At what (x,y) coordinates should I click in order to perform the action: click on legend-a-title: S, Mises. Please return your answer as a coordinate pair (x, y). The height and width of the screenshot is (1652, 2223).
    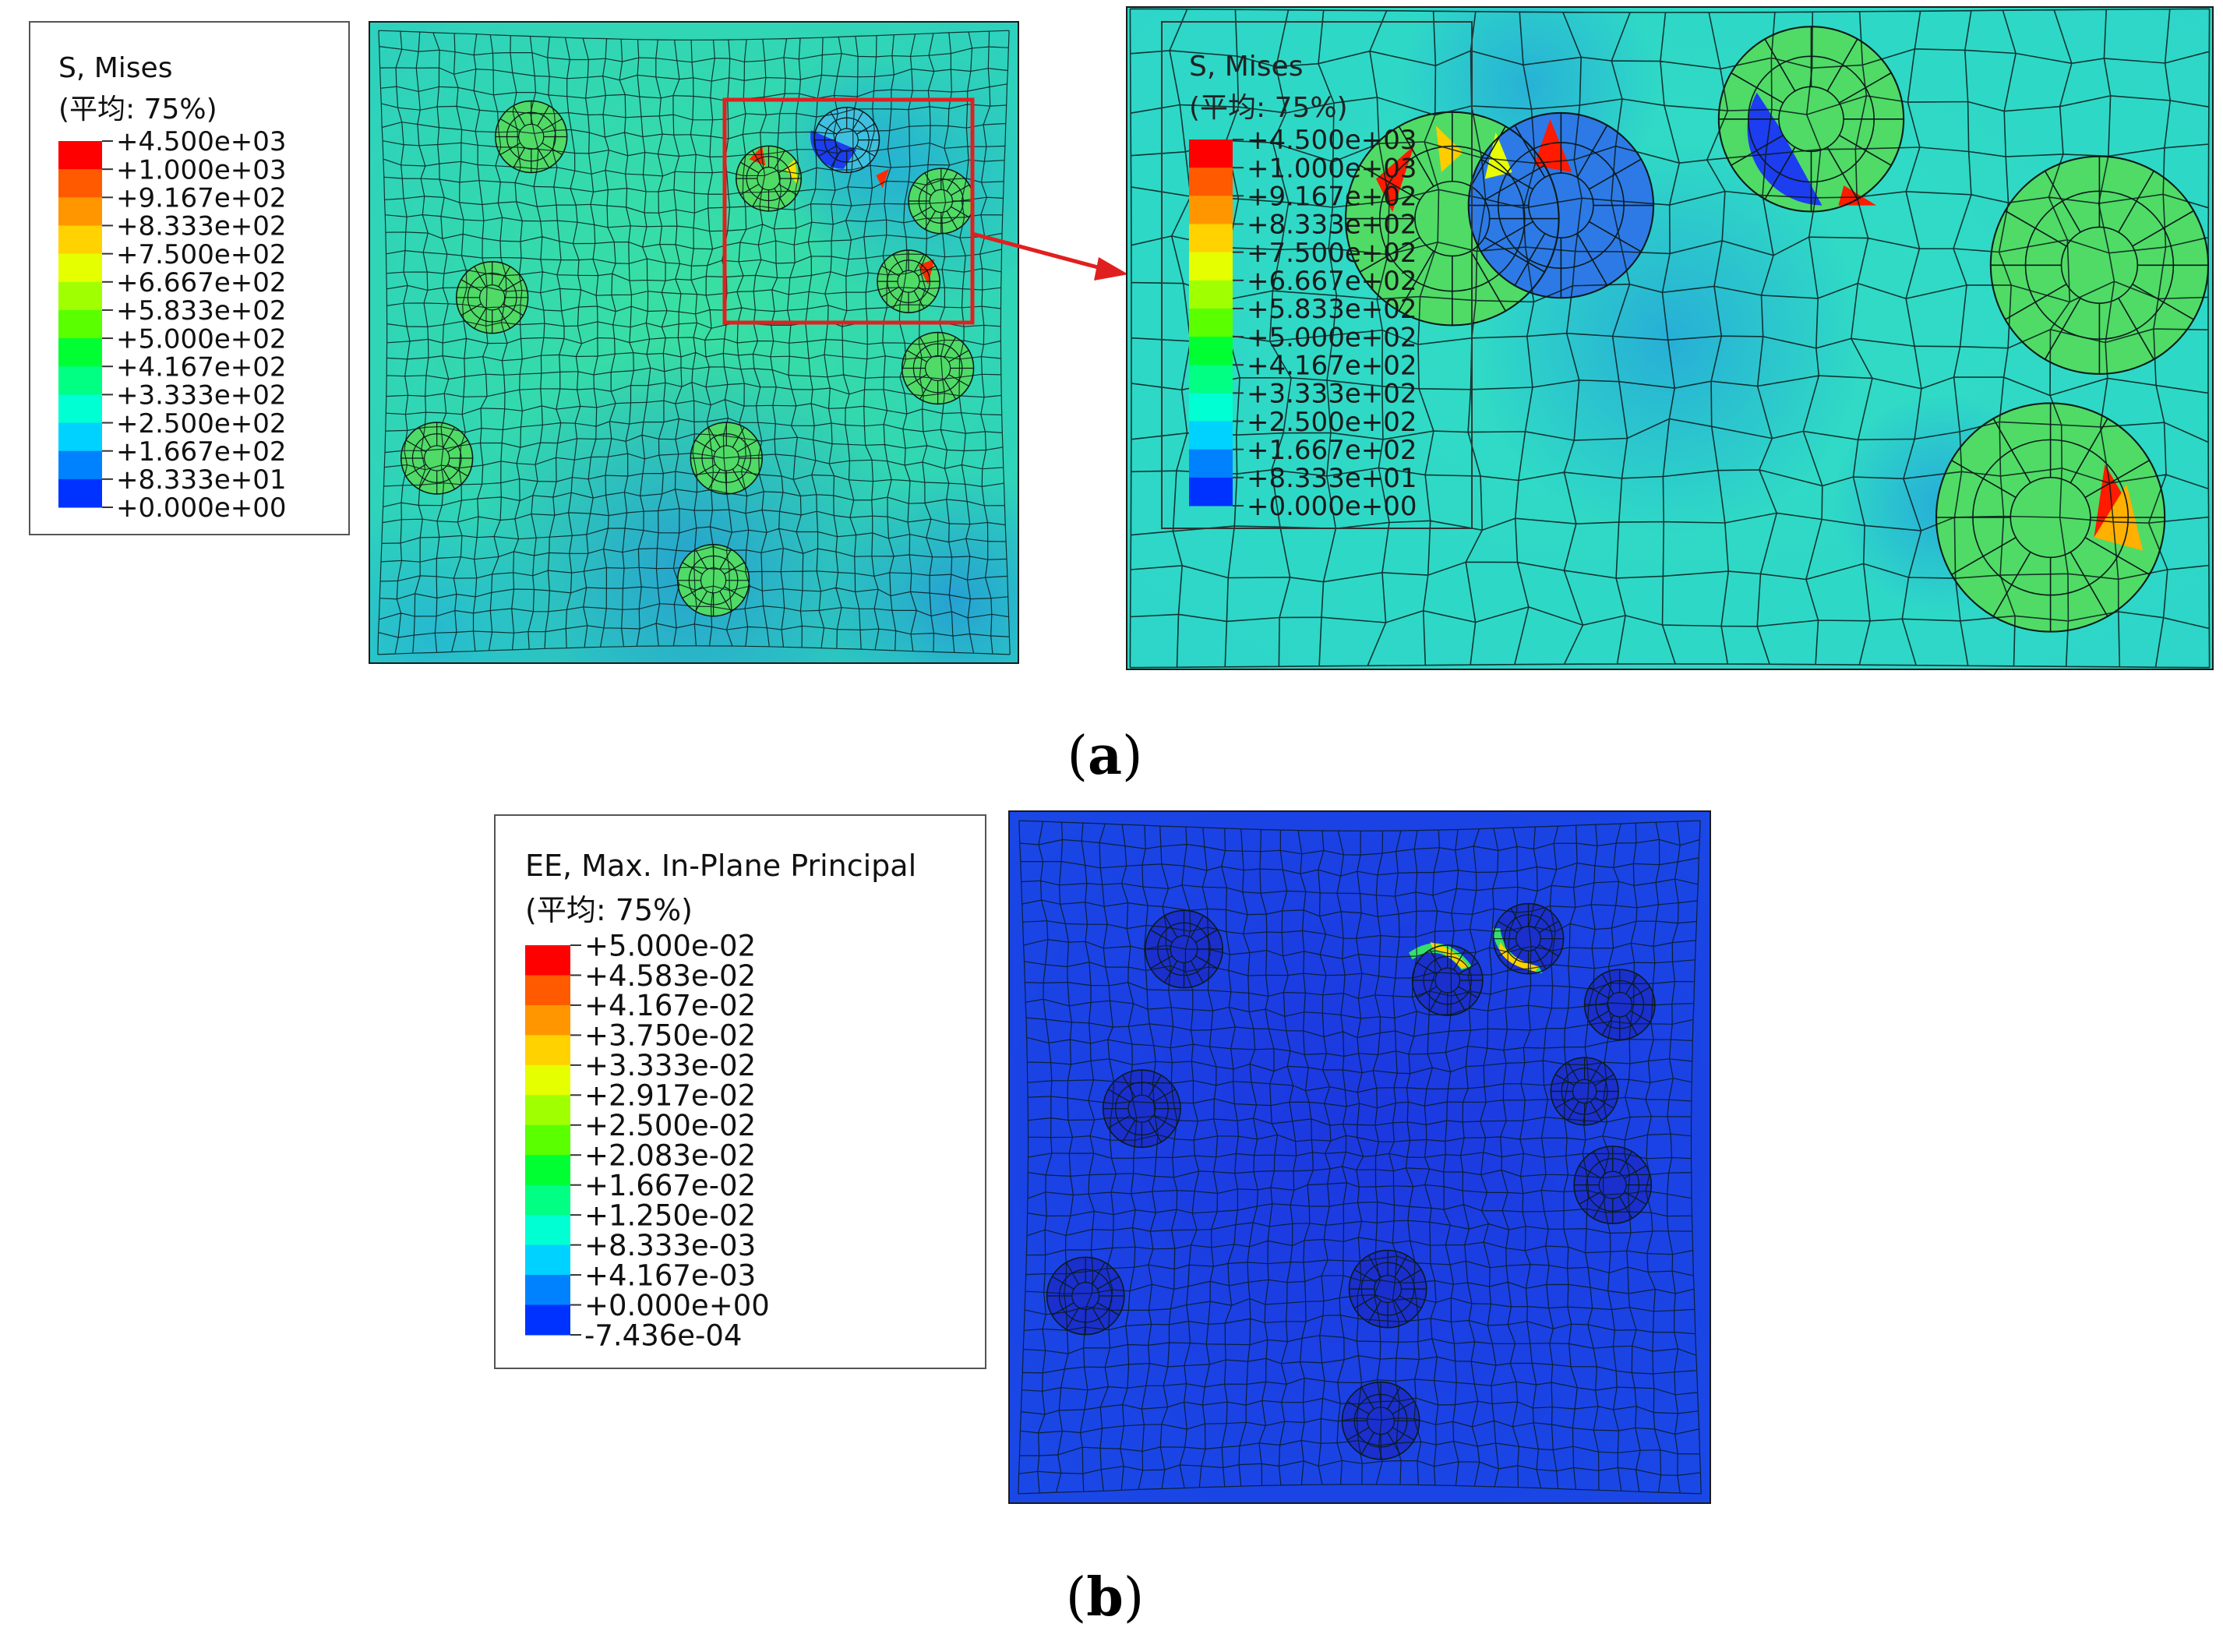
    Looking at the image, I should click on (115, 68).